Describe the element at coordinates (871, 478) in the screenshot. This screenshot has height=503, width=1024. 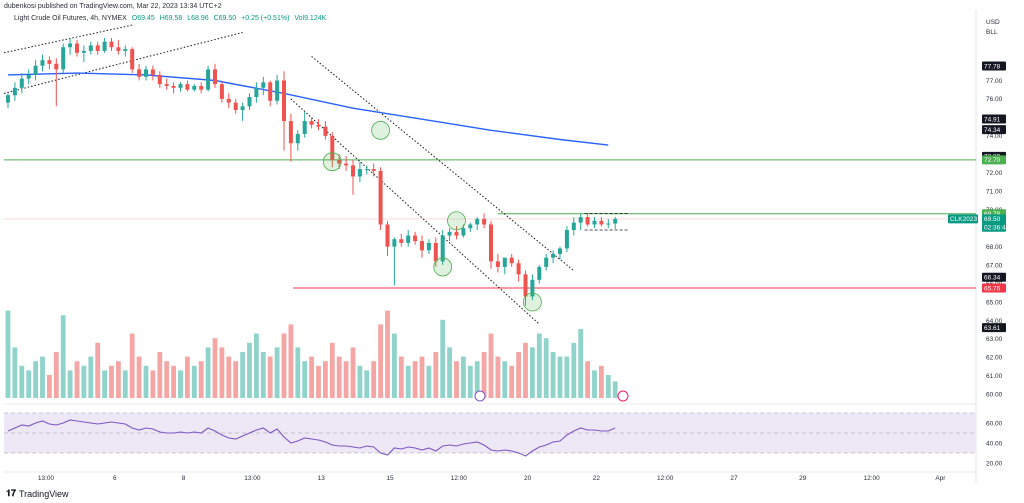
I see `time-tick-label: 12:00` at that location.